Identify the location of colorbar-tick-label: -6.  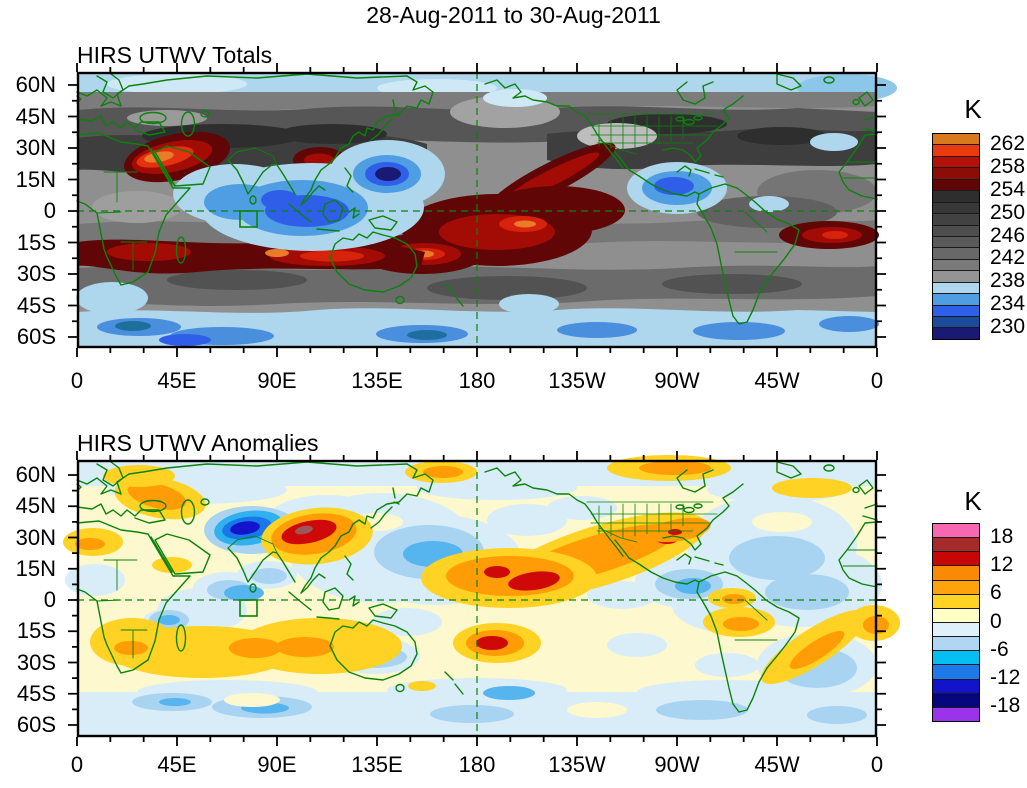
(999, 649).